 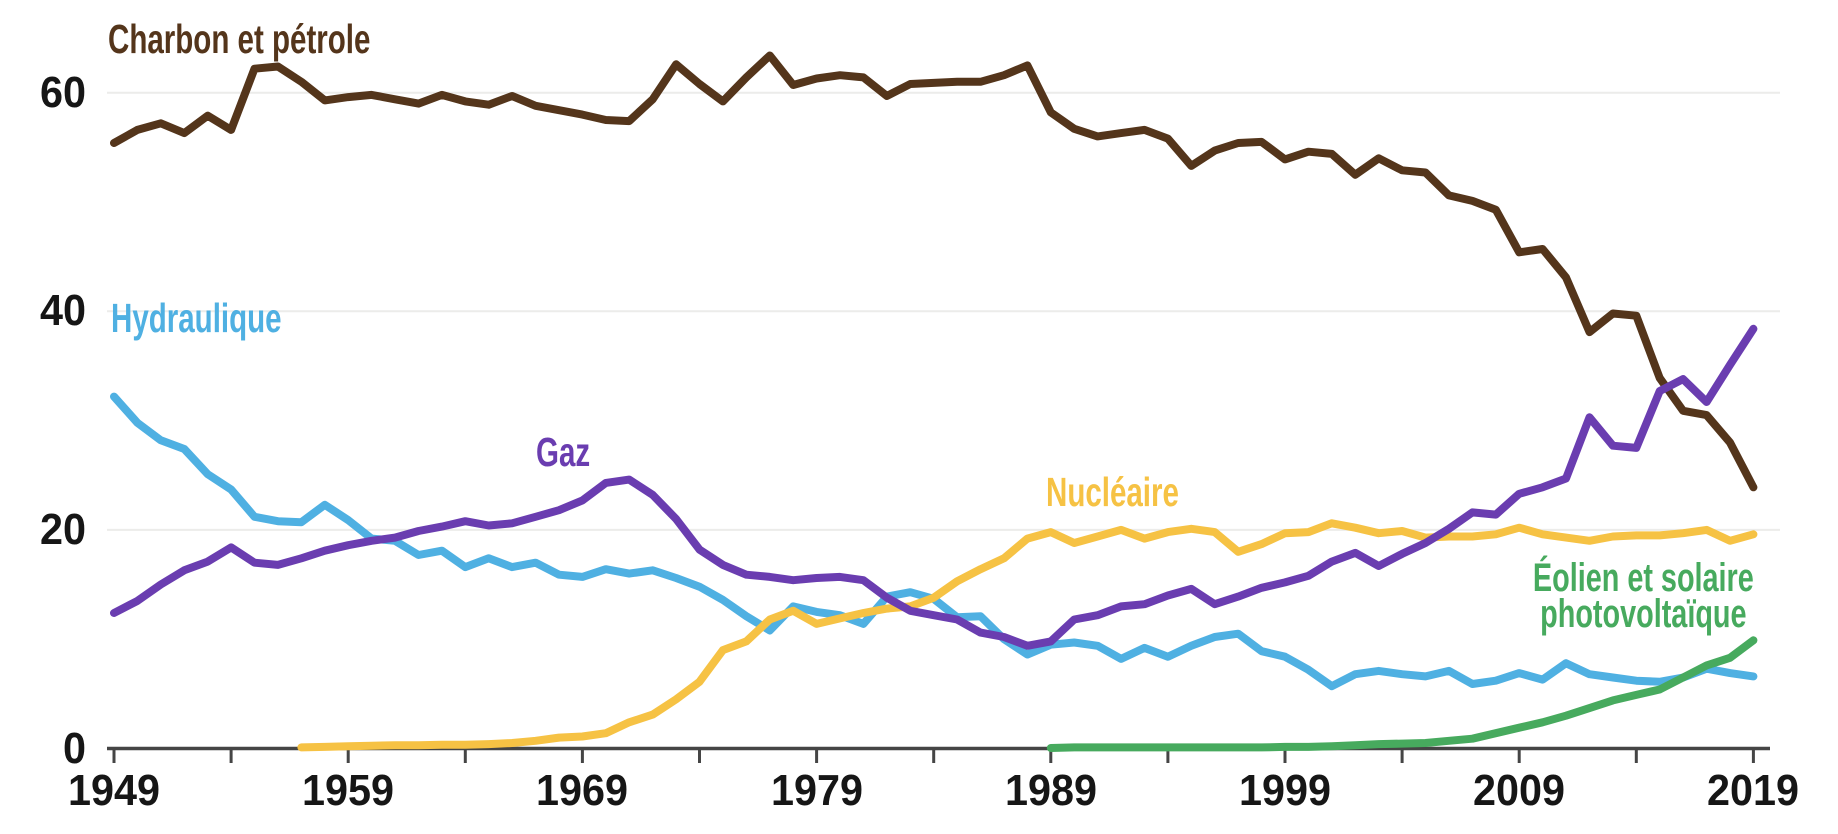 I want to click on x-axis-label: 1969, so click(x=582, y=790).